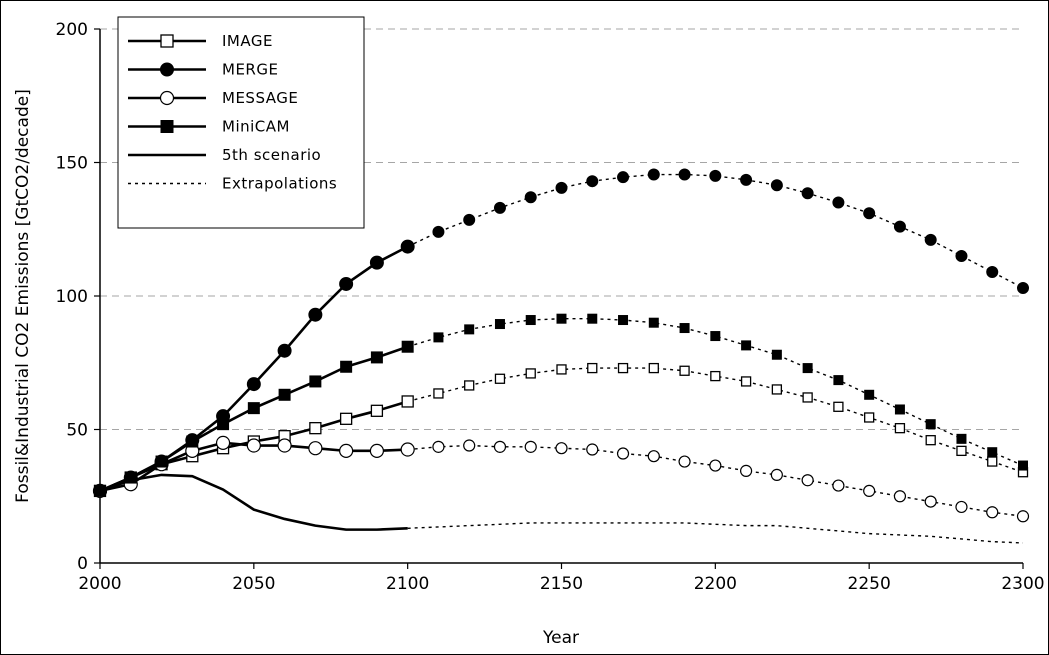 This screenshot has height=655, width=1049. Describe the element at coordinates (561, 508) in the screenshot. I see `series-5th-scenario` at that location.